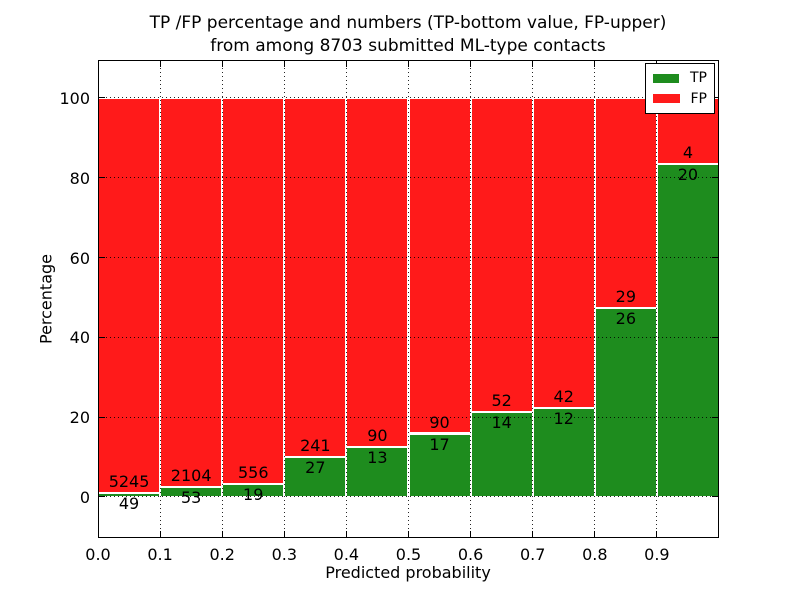  Describe the element at coordinates (501, 401) in the screenshot. I see `fp-count-label: 52` at that location.